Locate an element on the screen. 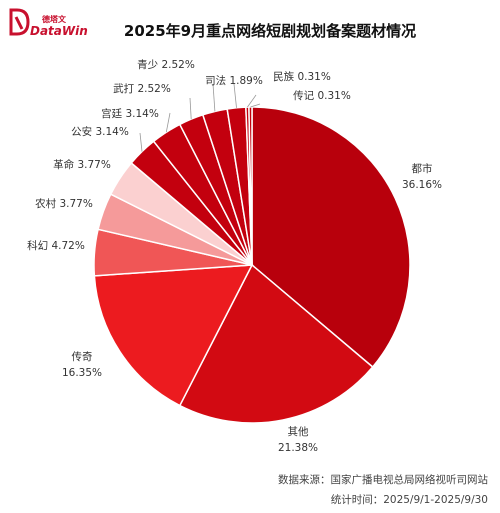  data-label-青少: 青少 2.52% is located at coordinates (166, 64).